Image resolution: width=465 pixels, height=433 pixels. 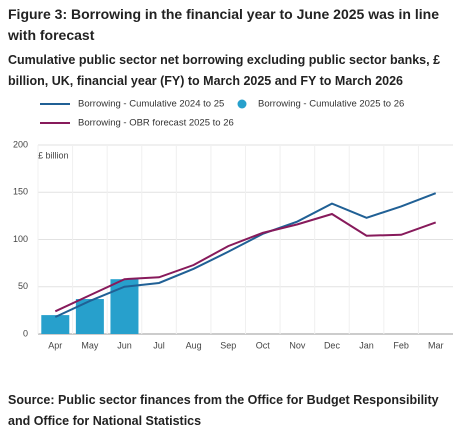 What do you see at coordinates (228, 345) in the screenshot?
I see `x-tick-label: Sep` at bounding box center [228, 345].